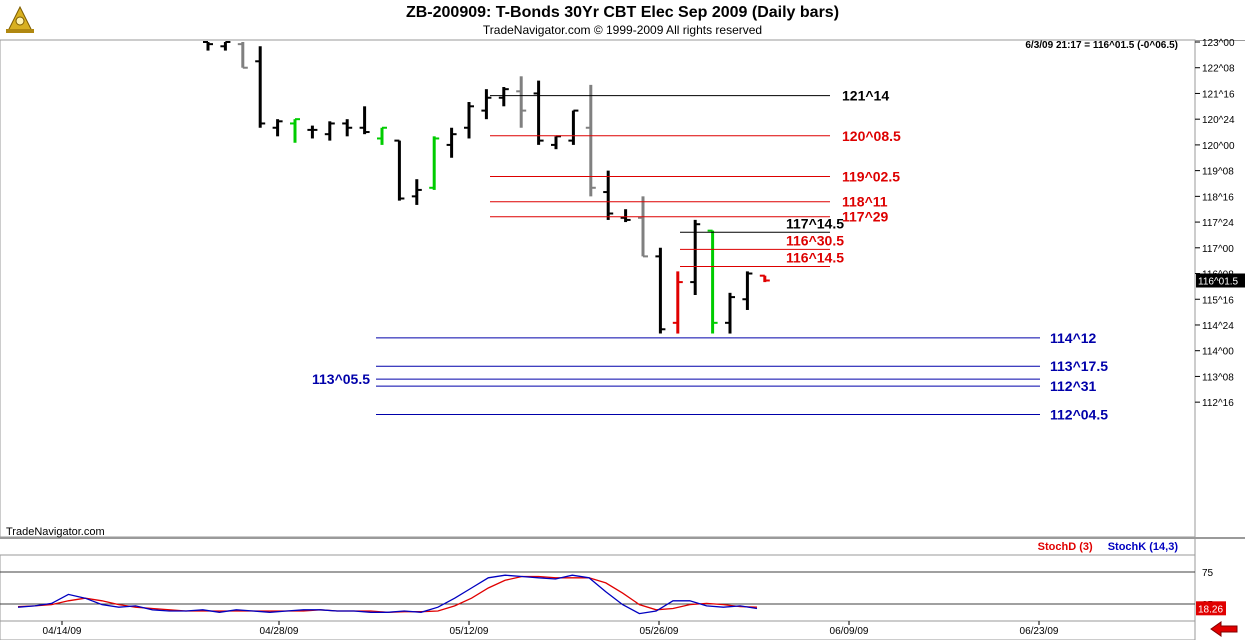 The height and width of the screenshot is (640, 1245). I want to click on y-tick-label: 117^24, so click(1218, 223).